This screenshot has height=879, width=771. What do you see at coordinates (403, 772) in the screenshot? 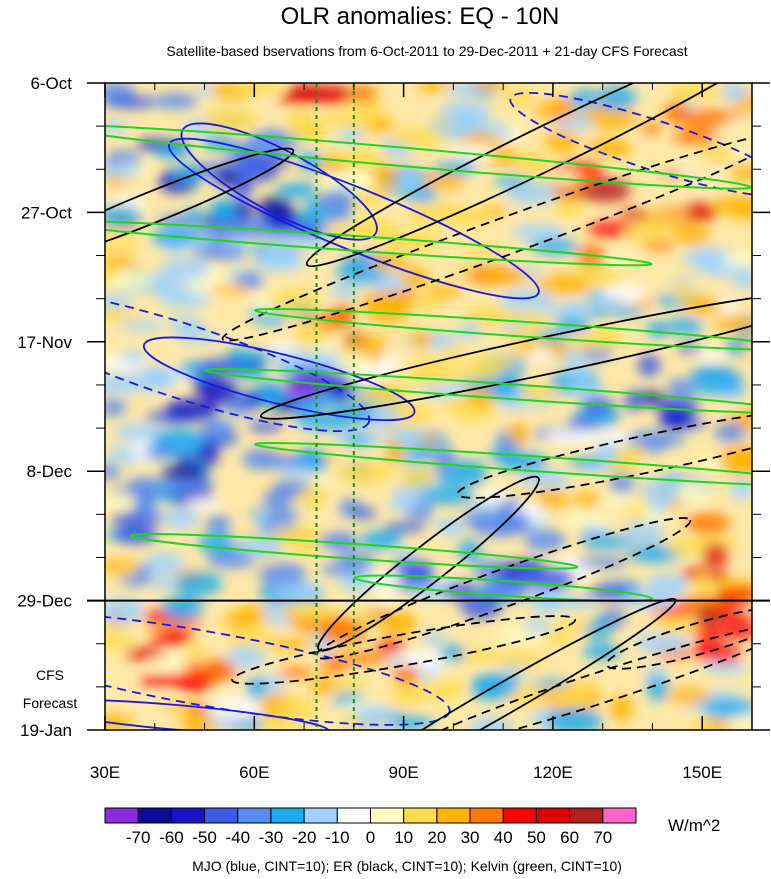
I see `x-tick-label: 90E` at bounding box center [403, 772].